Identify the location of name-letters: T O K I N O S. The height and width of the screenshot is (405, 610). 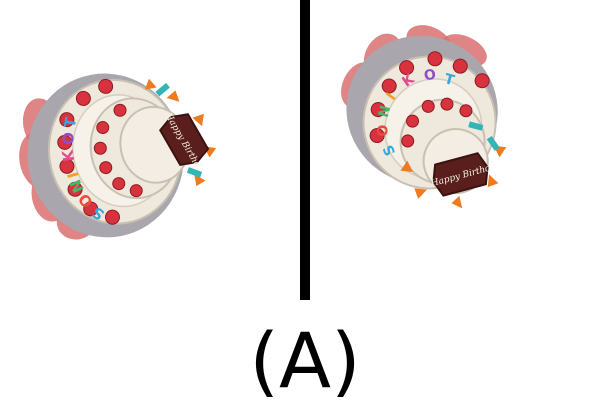
(416, 112).